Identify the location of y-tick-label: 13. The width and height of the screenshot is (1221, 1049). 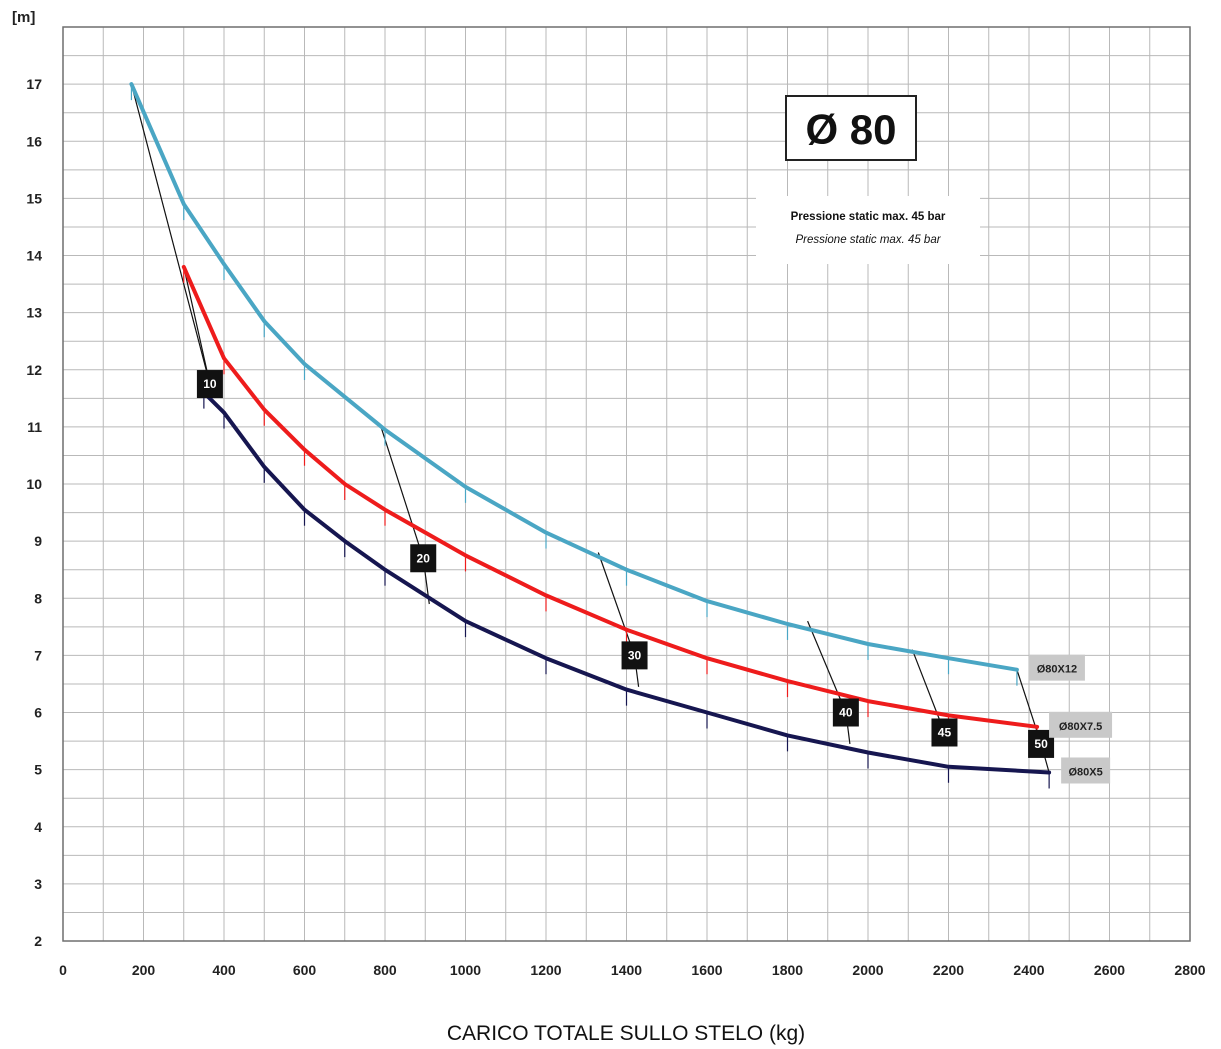
(34, 313).